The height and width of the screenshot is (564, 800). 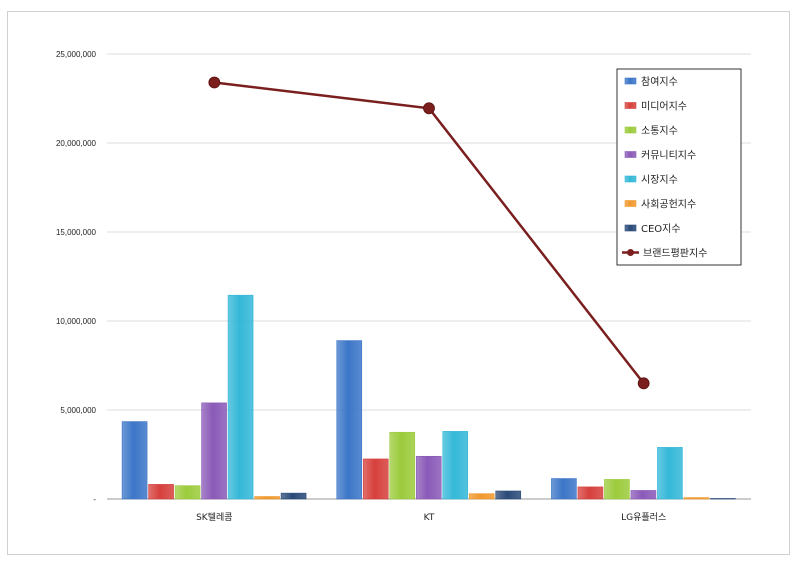 What do you see at coordinates (661, 229) in the screenshot?
I see `legend-label: CEO지수` at bounding box center [661, 229].